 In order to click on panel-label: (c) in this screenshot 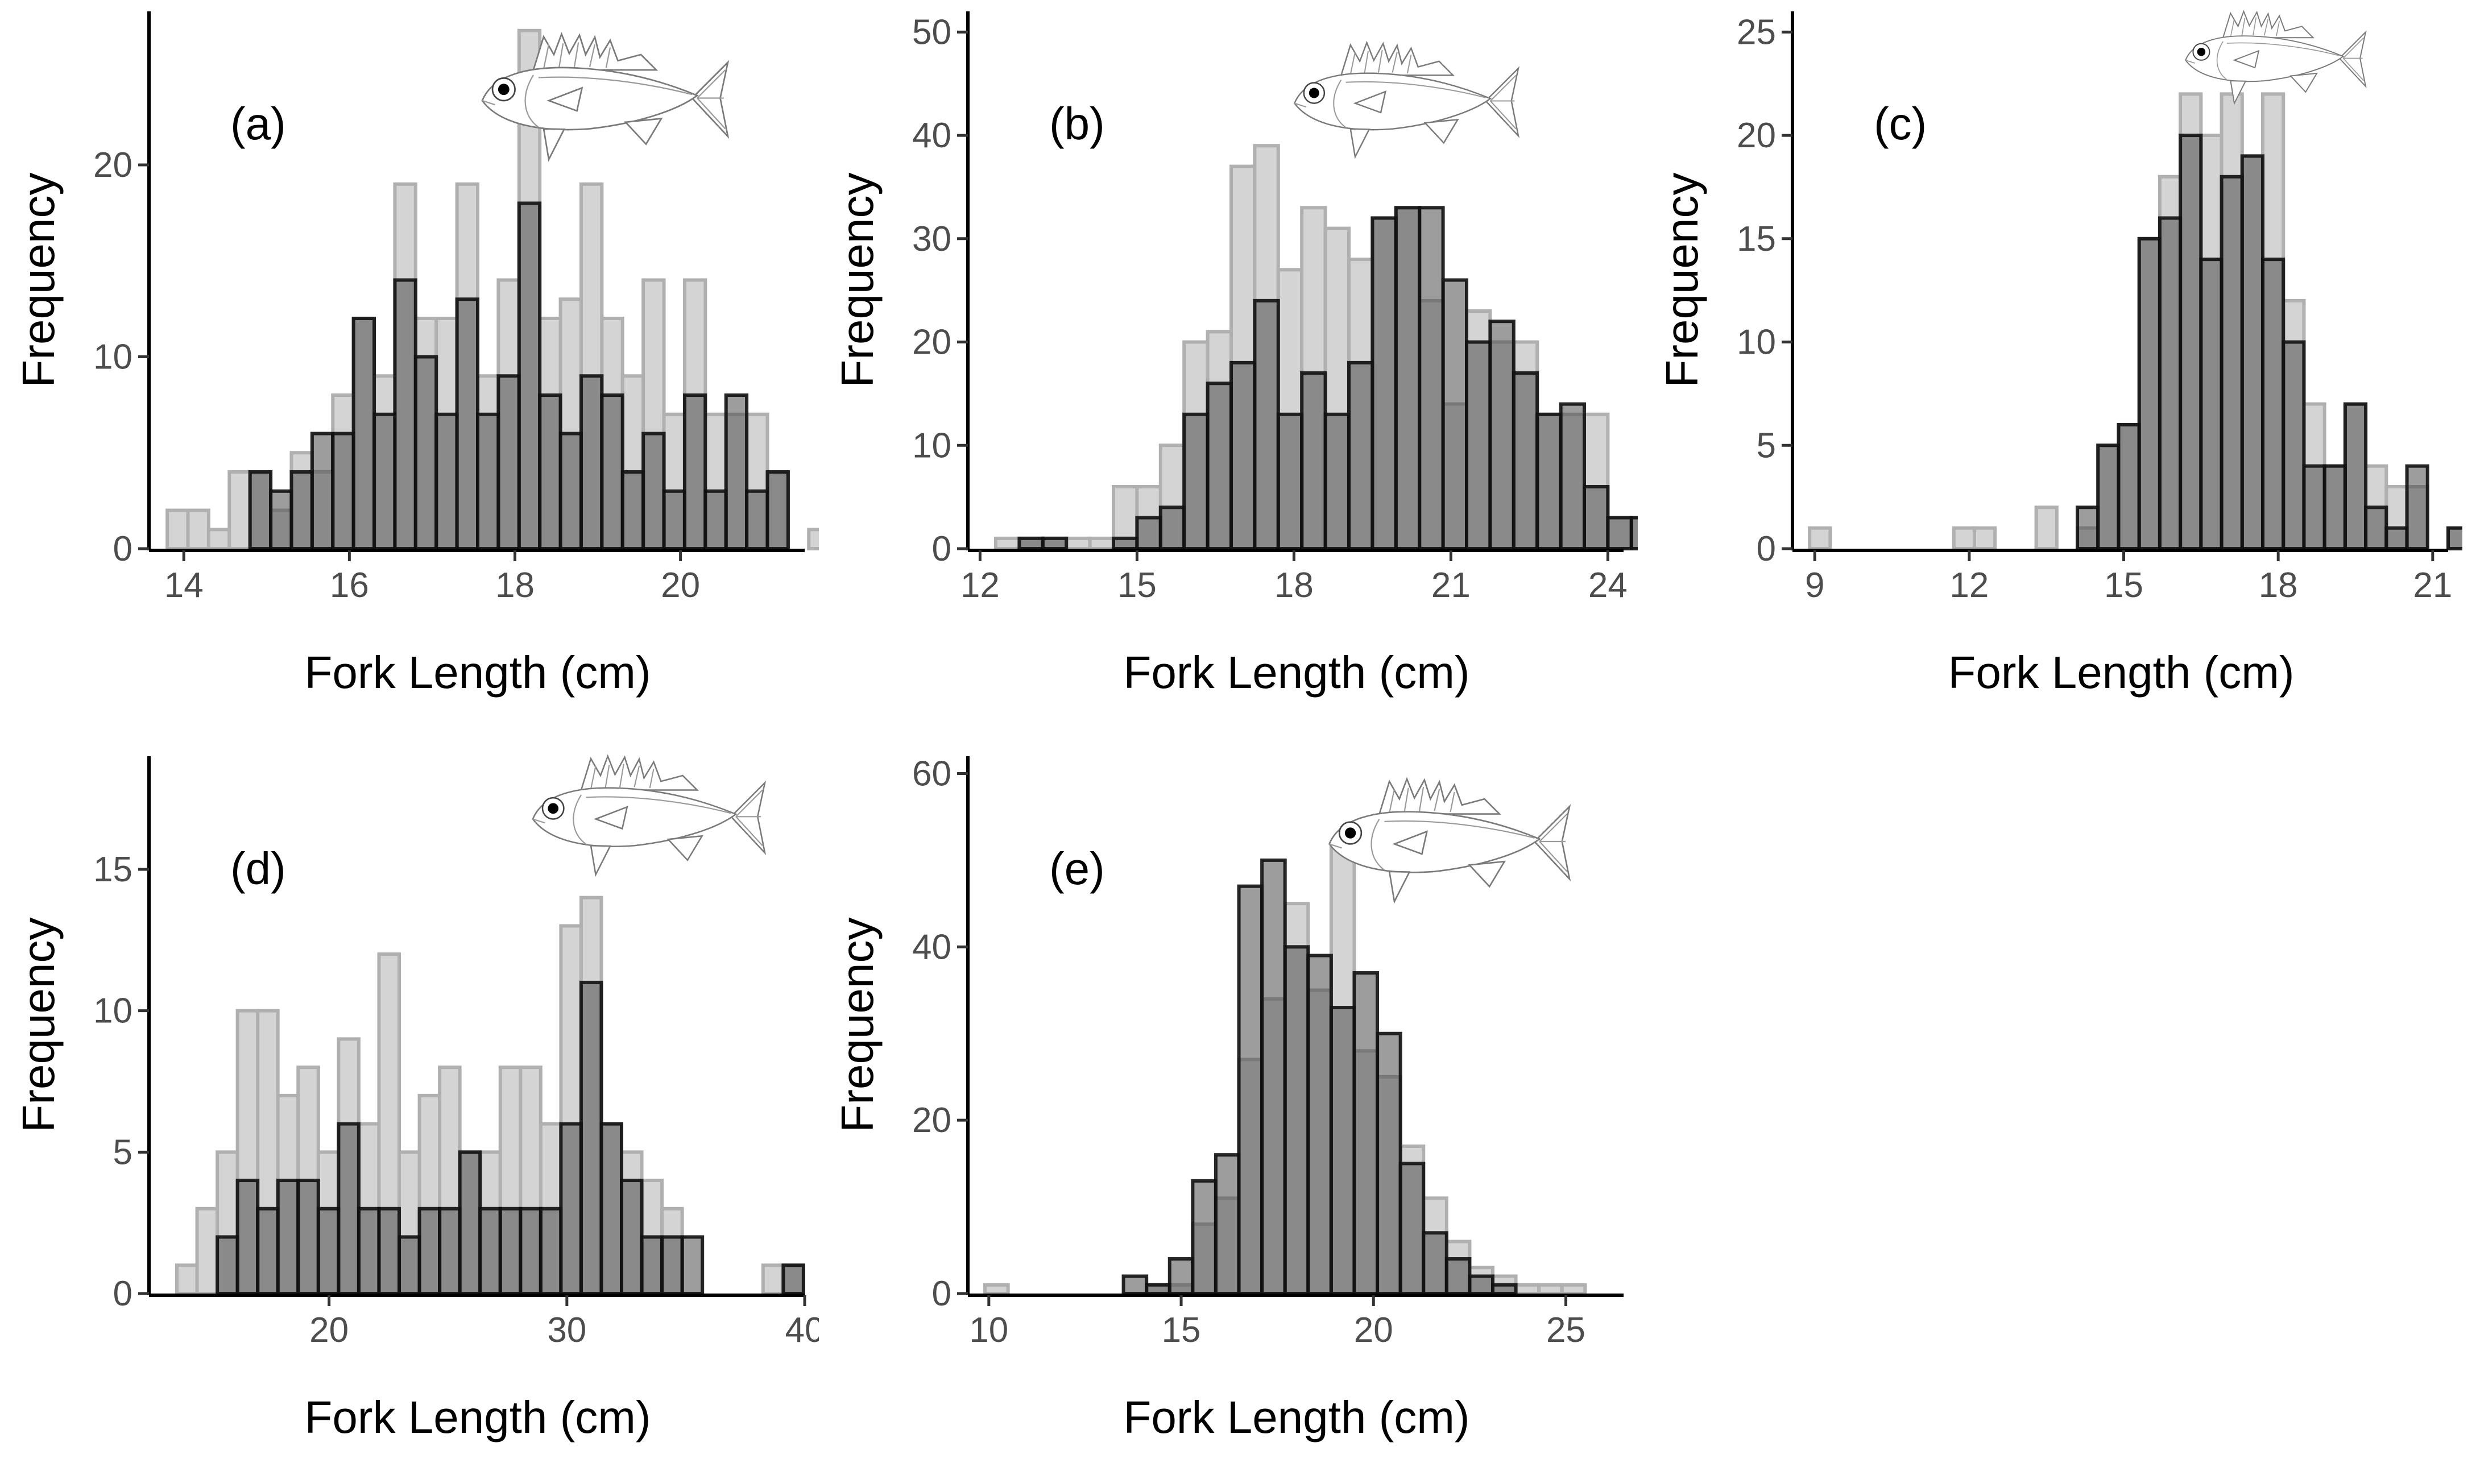, I will do `click(1901, 123)`.